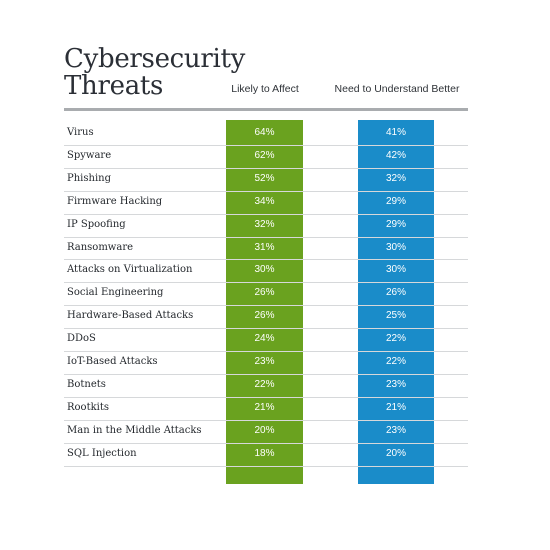 The height and width of the screenshot is (550, 550). Describe the element at coordinates (155, 59) in the screenshot. I see `chart-title-line-1: Cybersecurity` at that location.